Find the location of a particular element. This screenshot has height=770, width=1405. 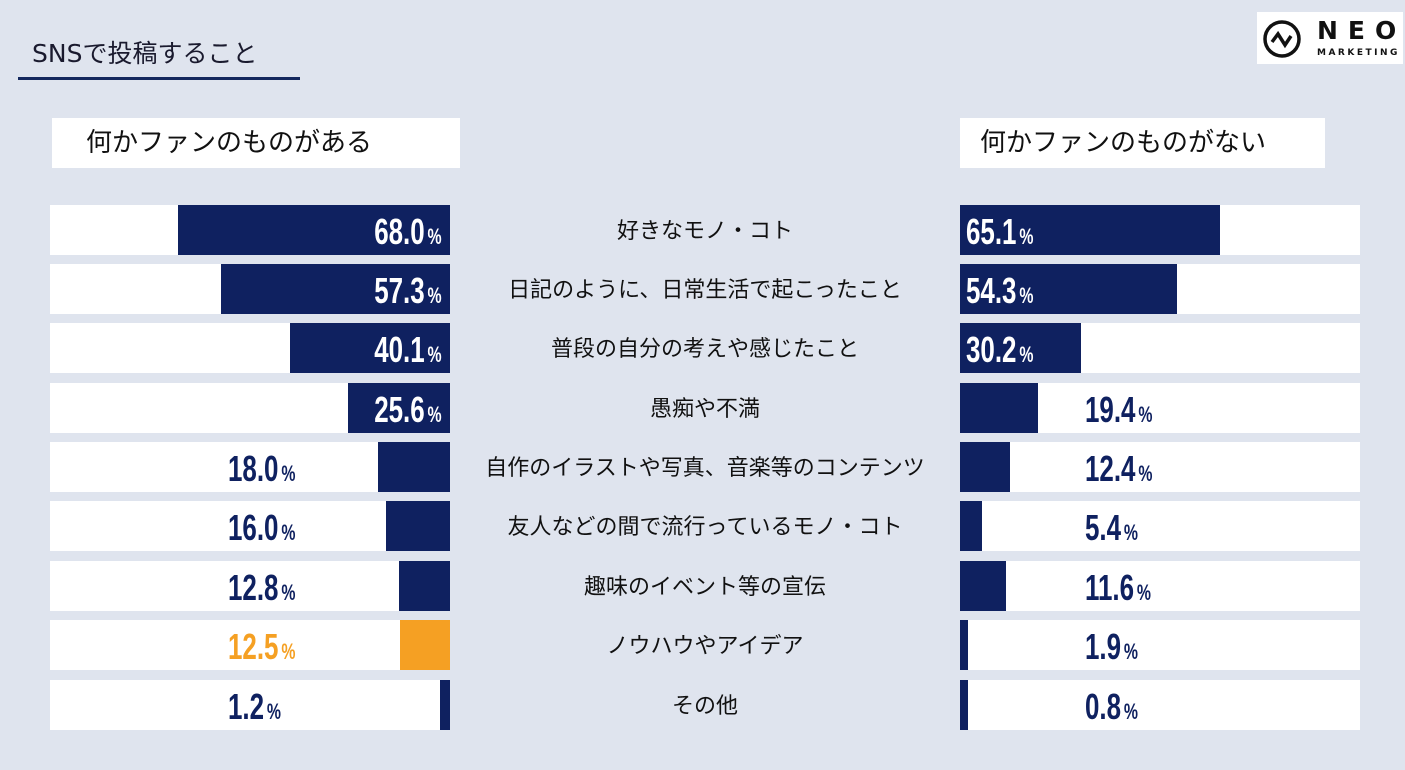

value-label: 16.0% is located at coordinates (261, 526).